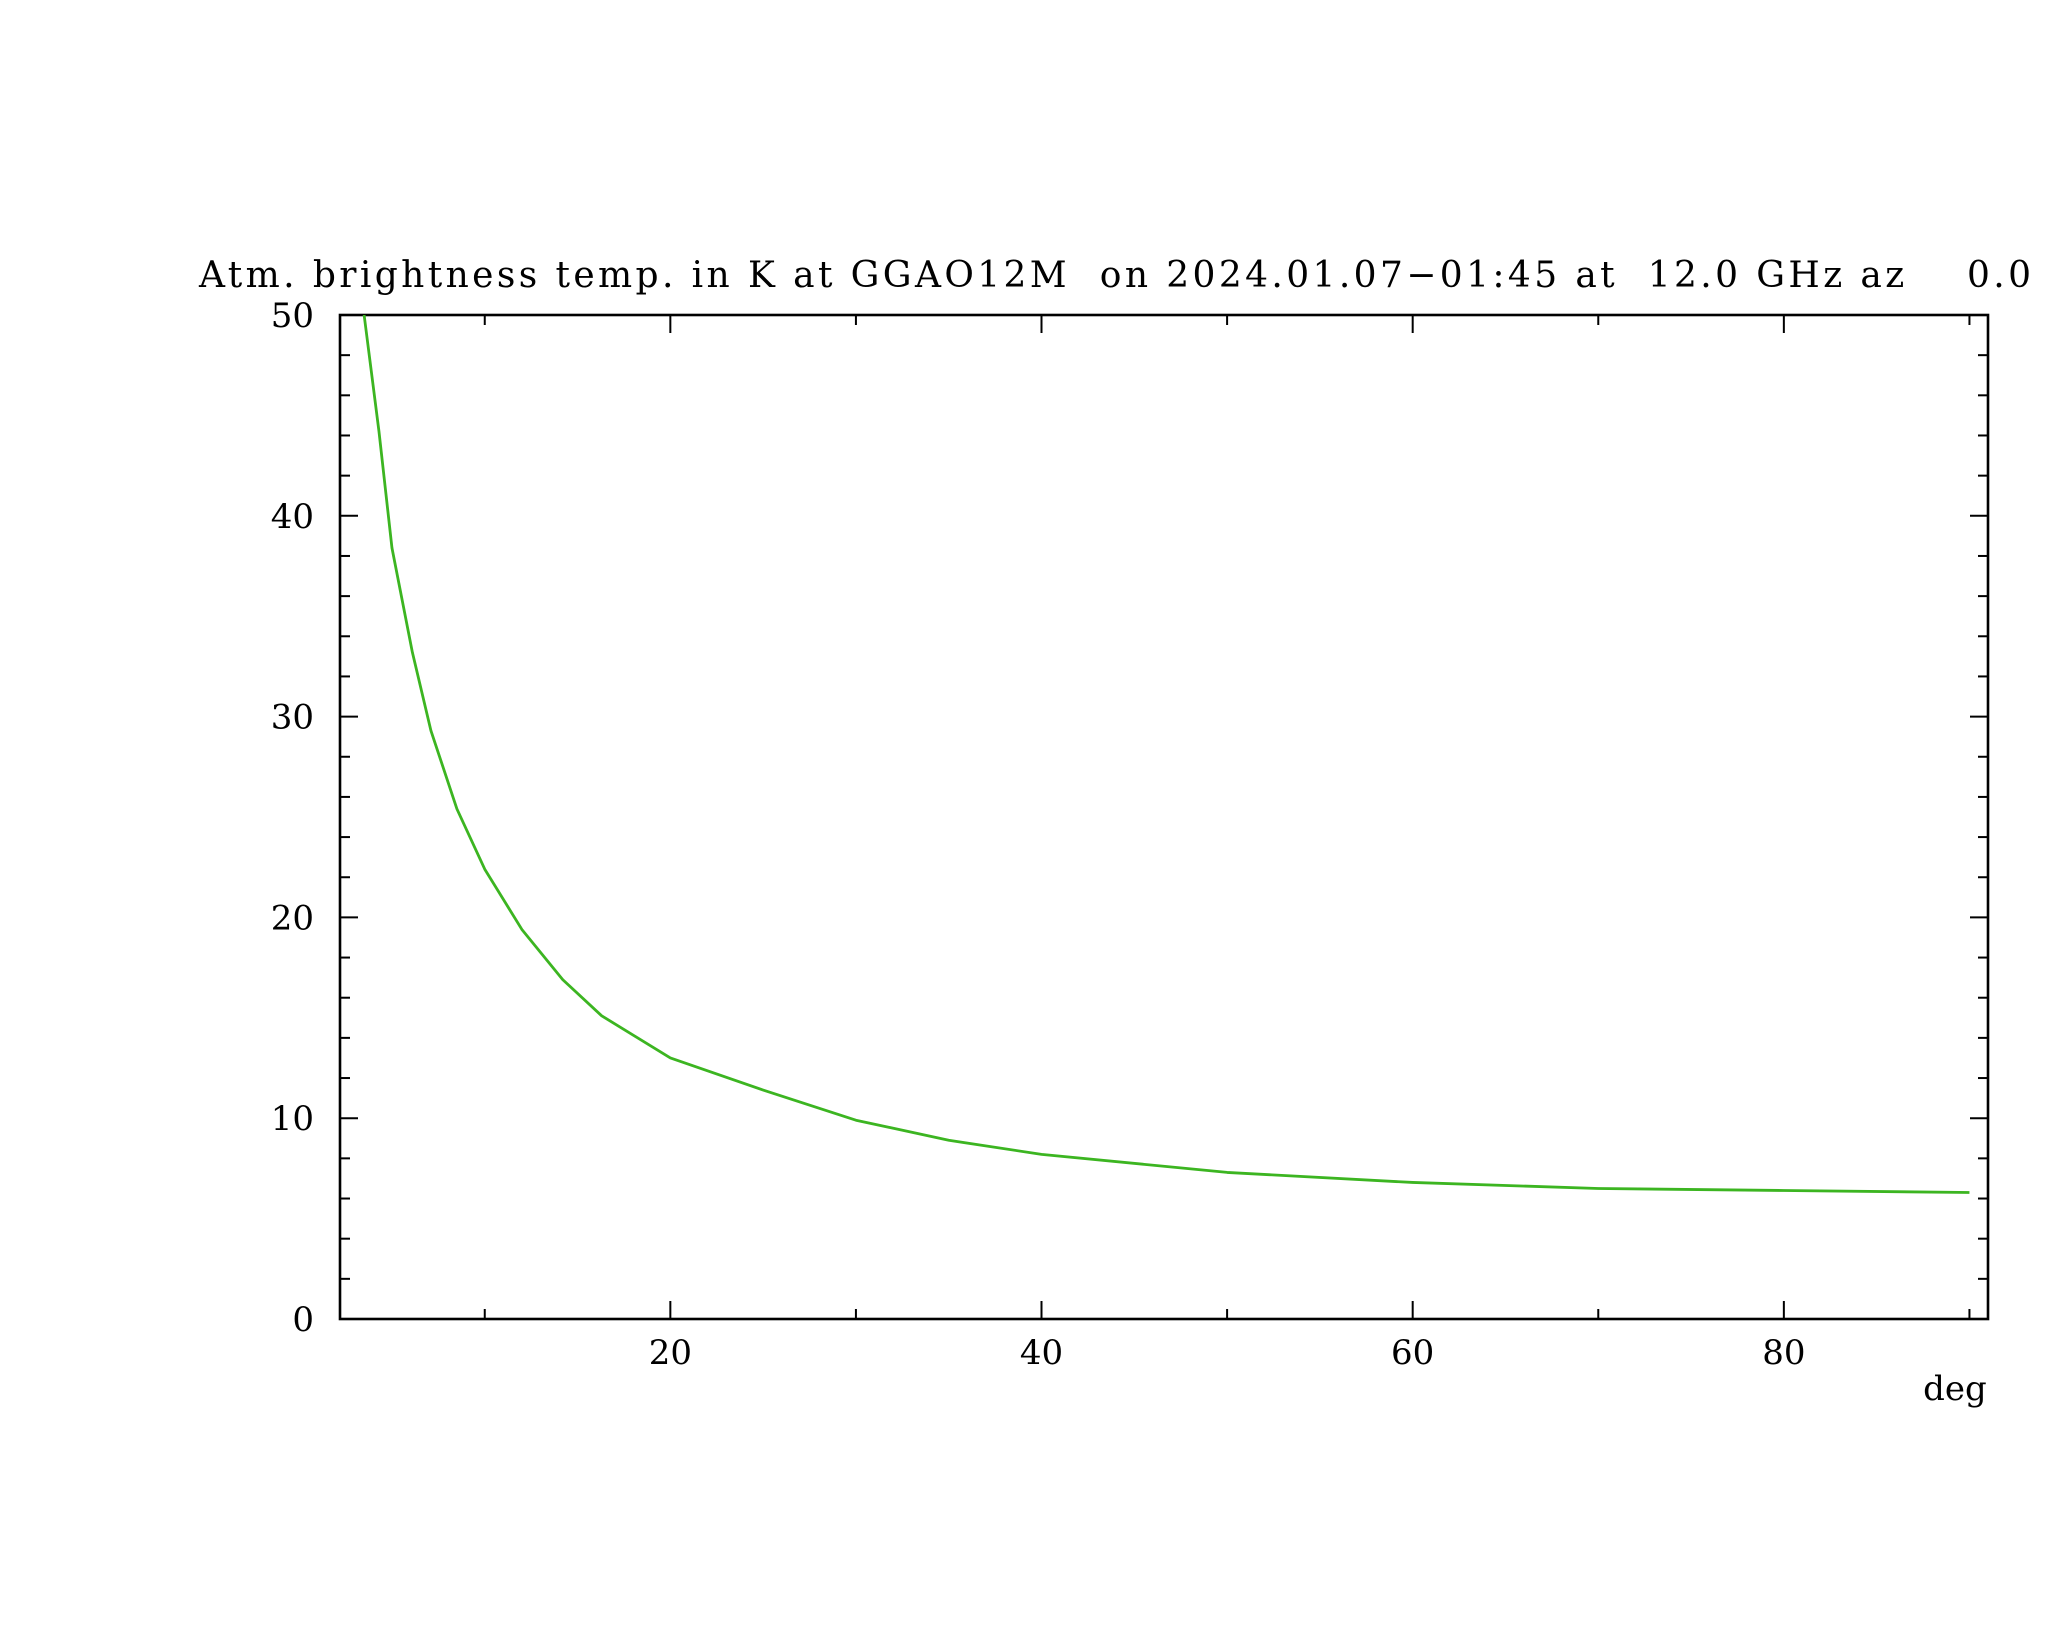 The height and width of the screenshot is (1635, 2048). I want to click on x-tick-label: 40, so click(1041, 1353).